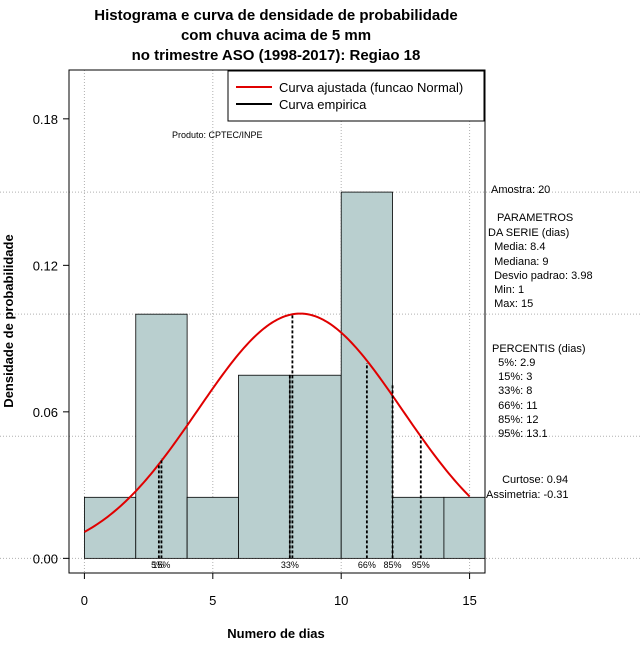  Describe the element at coordinates (45, 119) in the screenshot. I see `y-tick-label: 0.18` at that location.